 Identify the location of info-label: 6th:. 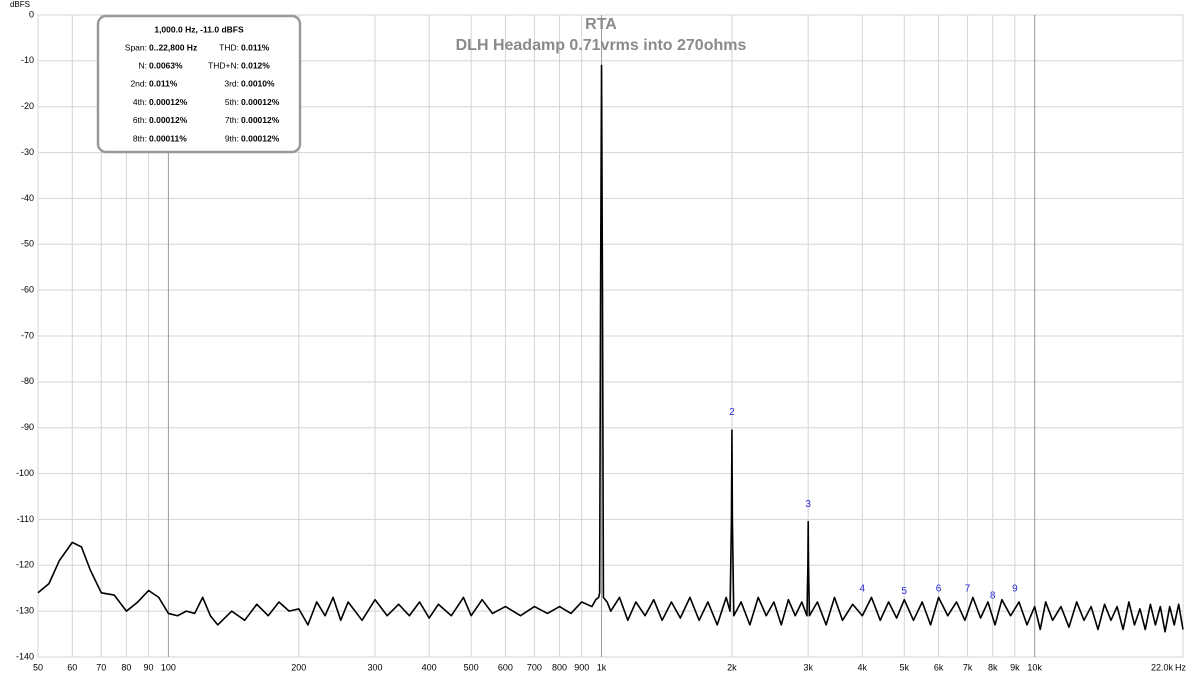
(140, 120).